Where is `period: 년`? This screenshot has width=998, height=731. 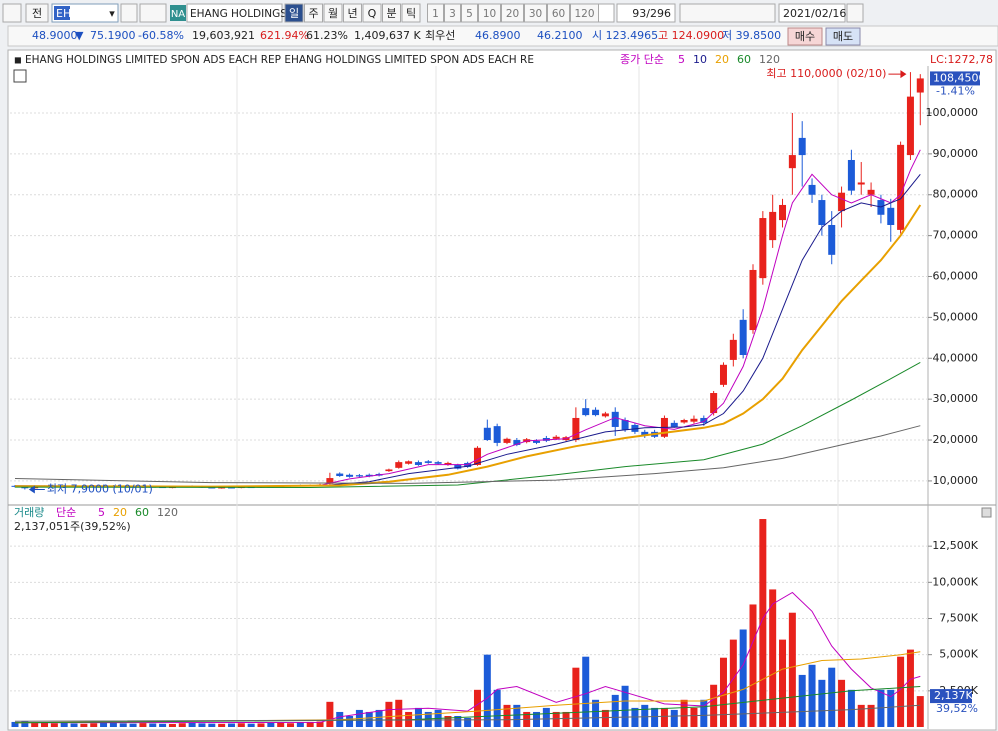
period: 년 is located at coordinates (352, 13).